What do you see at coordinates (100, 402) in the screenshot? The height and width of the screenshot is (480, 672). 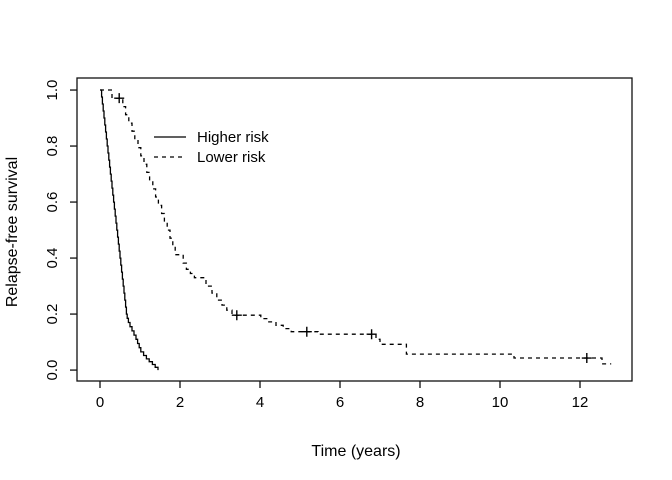 I see `x-tick-label: 0` at bounding box center [100, 402].